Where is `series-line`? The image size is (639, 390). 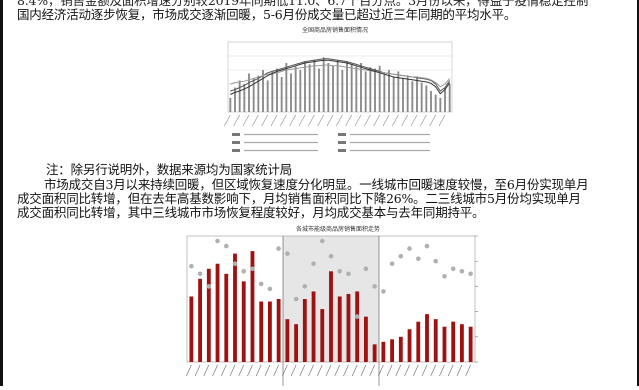
series-line is located at coordinates (340, 77).